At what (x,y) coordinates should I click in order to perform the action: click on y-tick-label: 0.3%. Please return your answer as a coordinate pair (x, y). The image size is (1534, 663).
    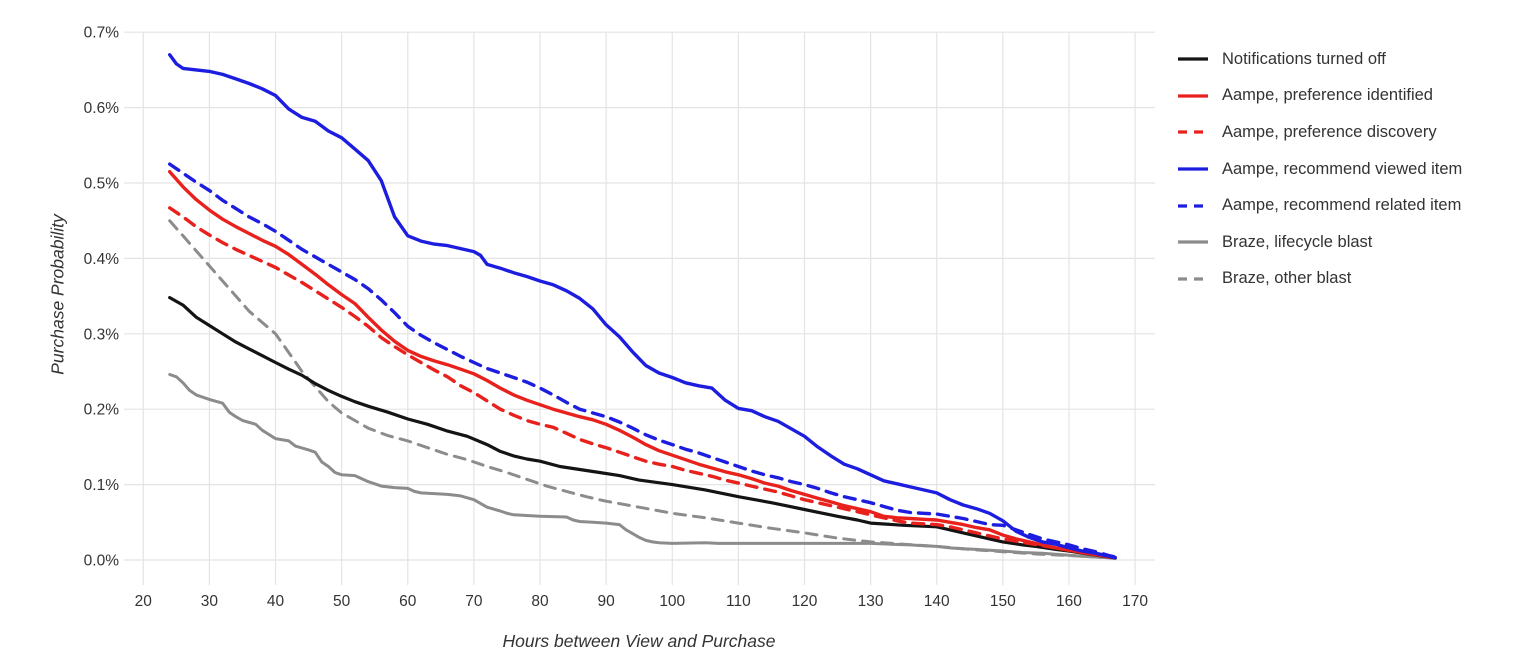
    Looking at the image, I should click on (102, 334).